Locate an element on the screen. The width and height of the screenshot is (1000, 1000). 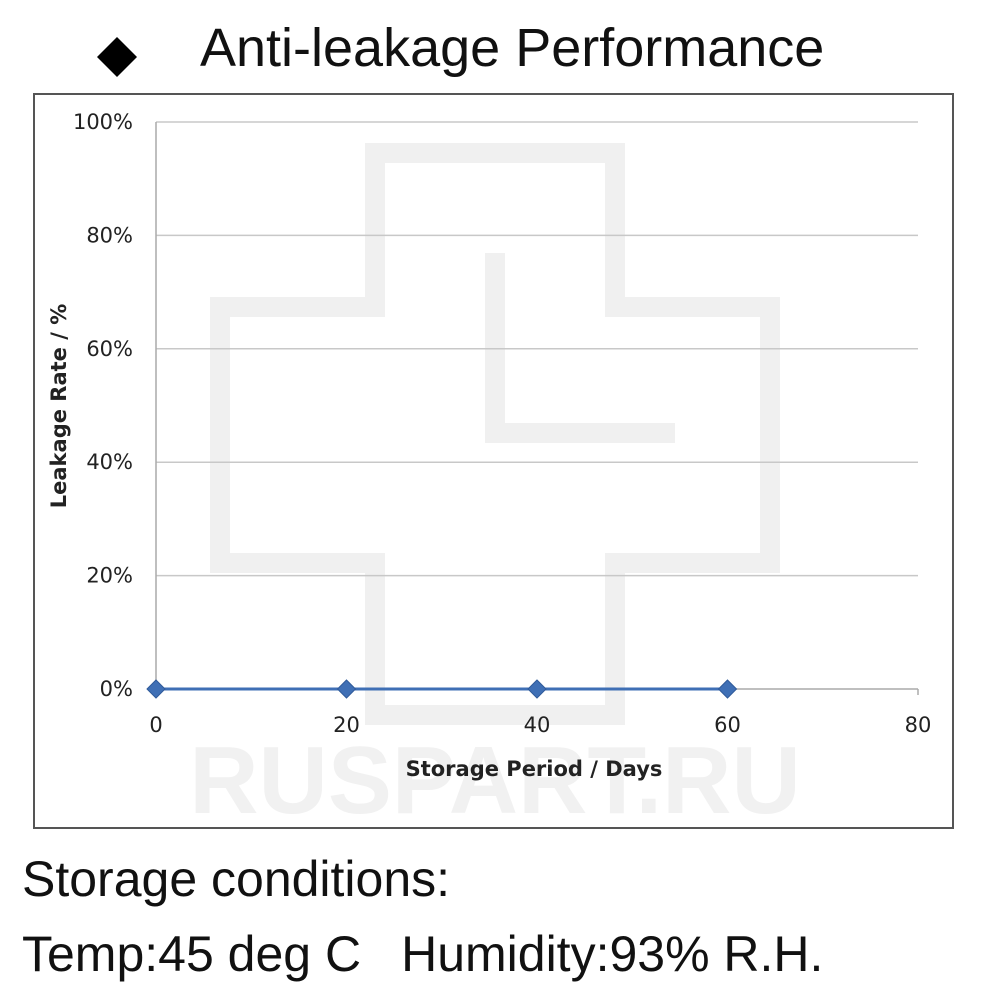
x-tick-label: 0 is located at coordinates (155, 725).